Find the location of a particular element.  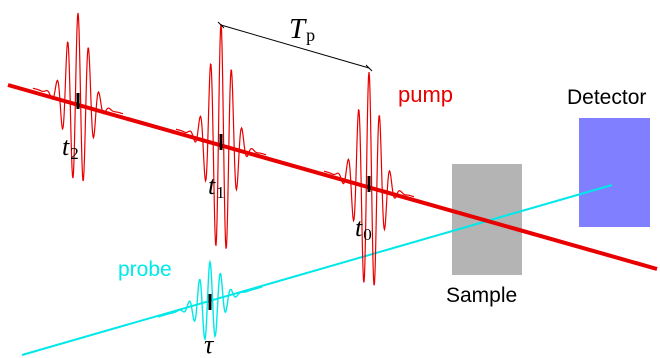

pump-pulse-t1 is located at coordinates (221, 136).